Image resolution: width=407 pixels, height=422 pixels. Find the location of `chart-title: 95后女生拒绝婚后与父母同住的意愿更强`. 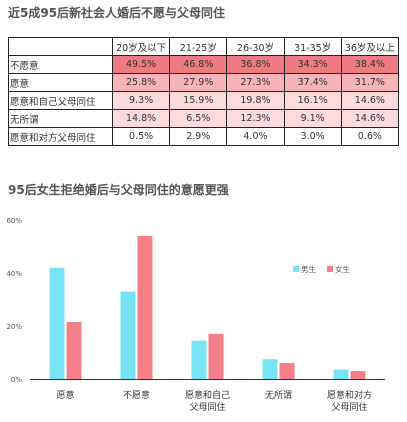

chart-title: 95后女生拒绝婚后与父母同住的意愿更强 is located at coordinates (118, 190).